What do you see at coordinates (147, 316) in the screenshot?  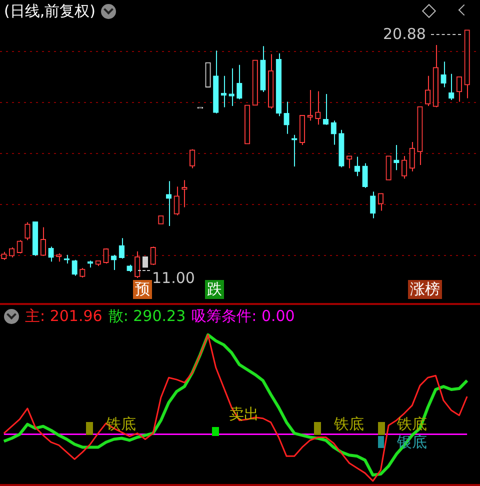 I see `text: 散: 290.23` at bounding box center [147, 316].